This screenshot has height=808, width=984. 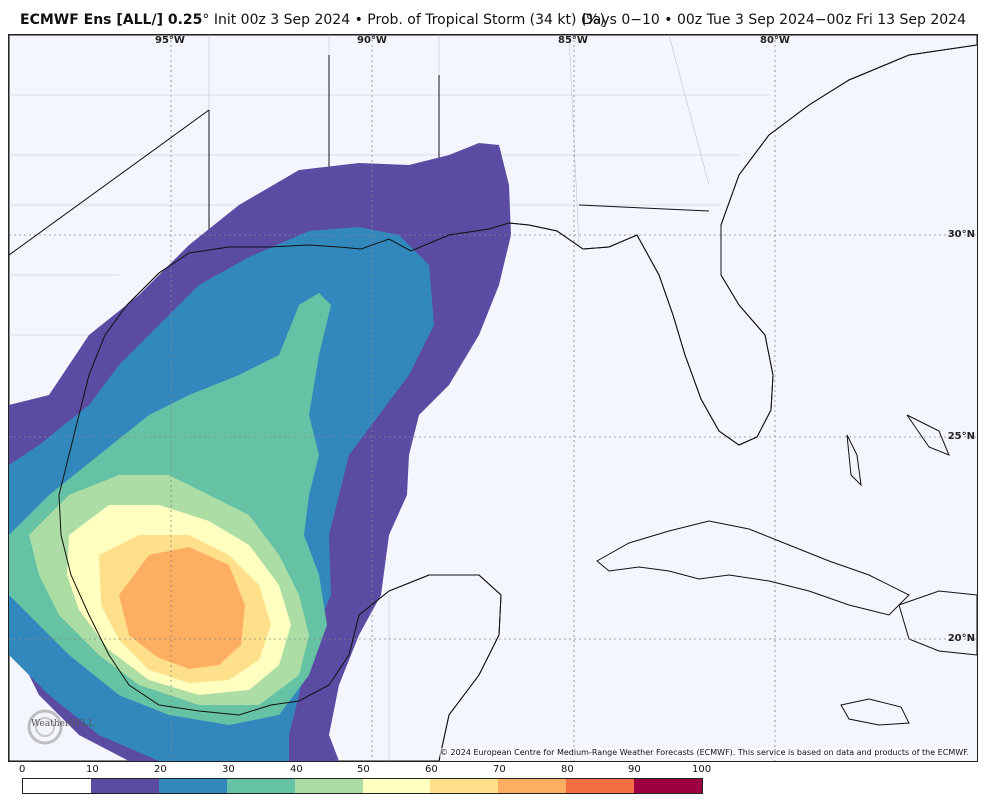 What do you see at coordinates (486, 20) in the screenshot?
I see `product-name: Prob. of Tropical Storm (34 kt) (%)` at bounding box center [486, 20].